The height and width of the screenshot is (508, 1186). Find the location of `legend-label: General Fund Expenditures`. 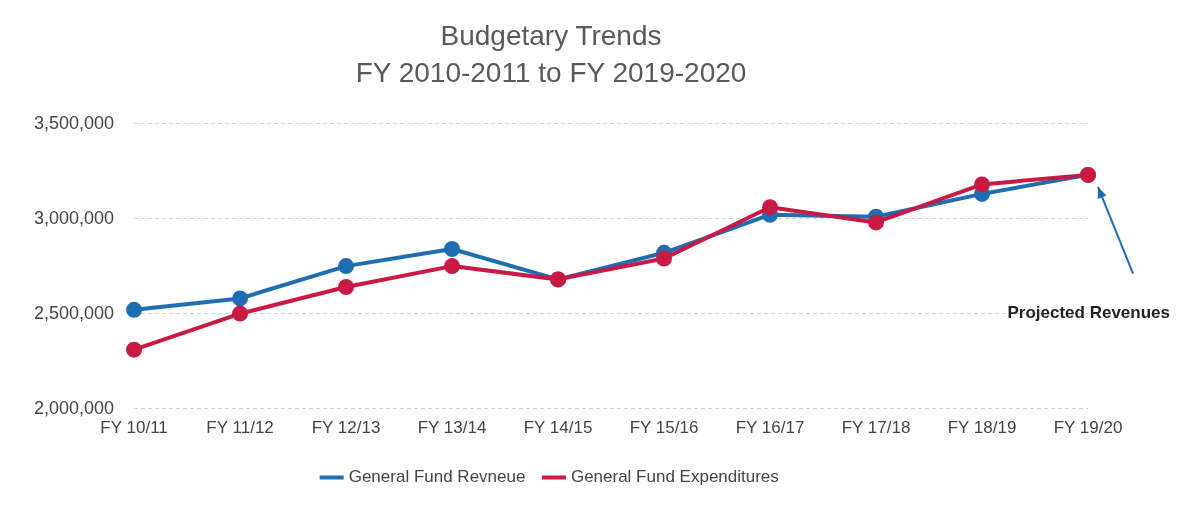

legend-label: General Fund Expenditures is located at coordinates (674, 477).